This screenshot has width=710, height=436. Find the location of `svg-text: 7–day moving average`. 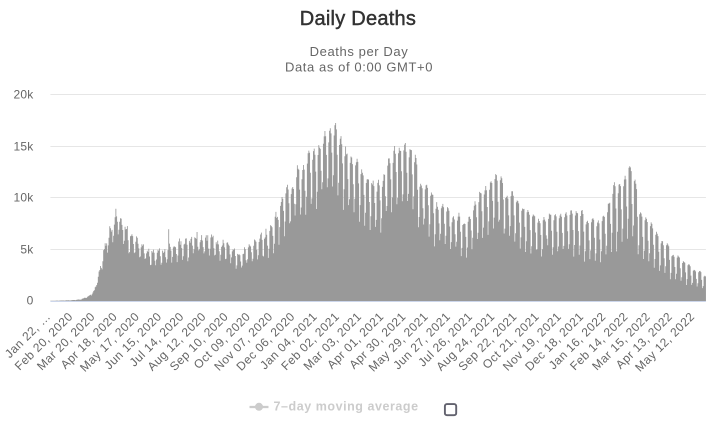

svg-text: 7–day moving average is located at coordinates (346, 407).